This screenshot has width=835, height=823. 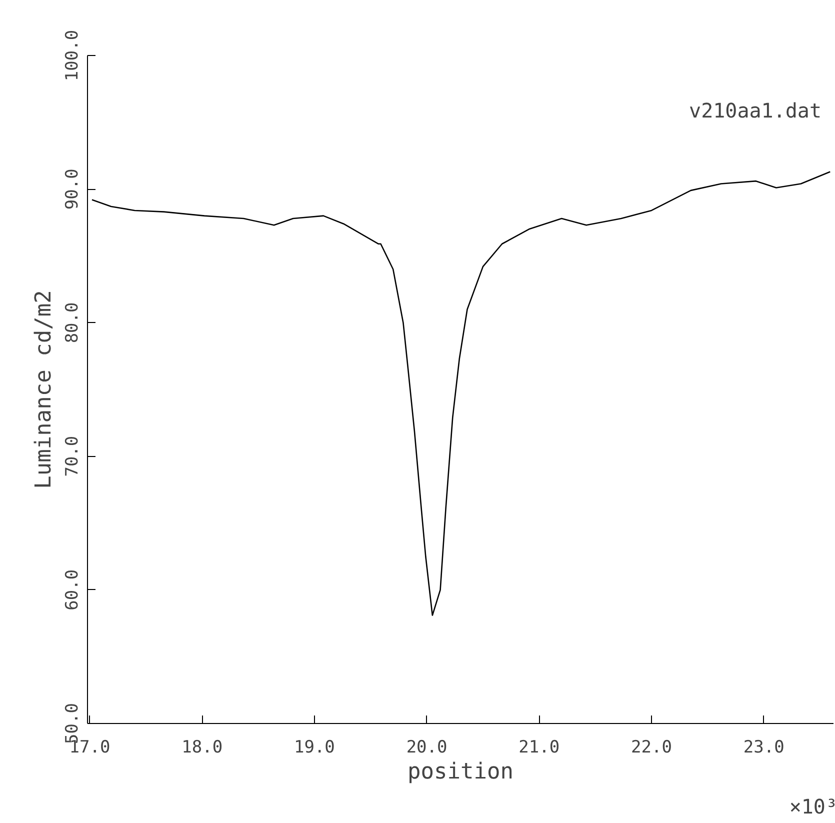 What do you see at coordinates (72, 189) in the screenshot?
I see `y-tick-label: 90.0` at bounding box center [72, 189].